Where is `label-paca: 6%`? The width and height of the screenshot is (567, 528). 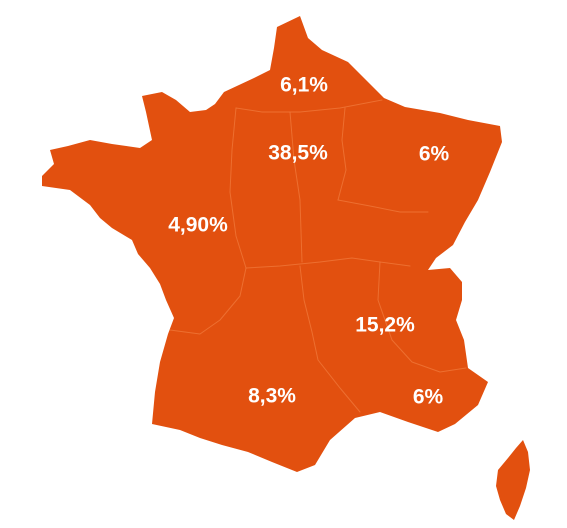 label-paca: 6% is located at coordinates (428, 397).